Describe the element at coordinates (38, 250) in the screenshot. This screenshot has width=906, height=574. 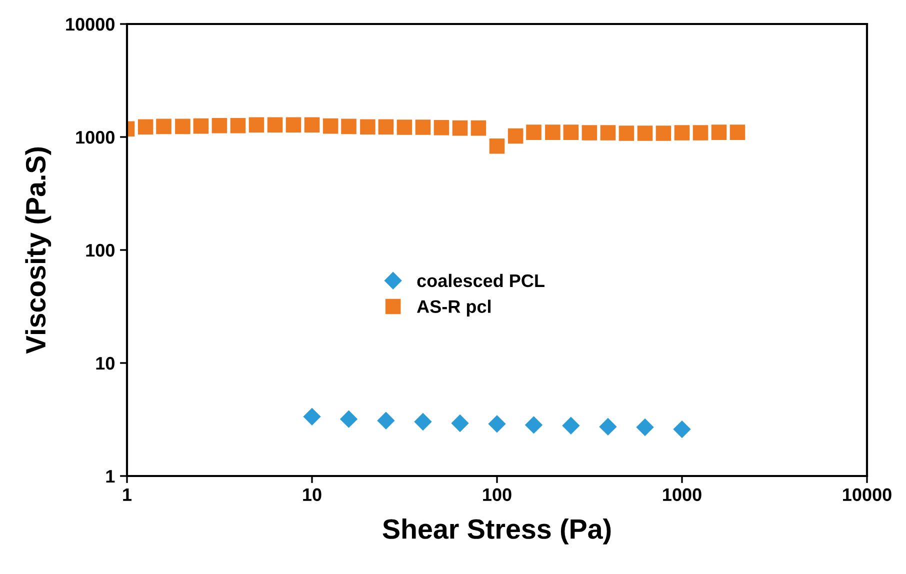
I see `y-axis-title: Viscosity (Pa.S)` at that location.